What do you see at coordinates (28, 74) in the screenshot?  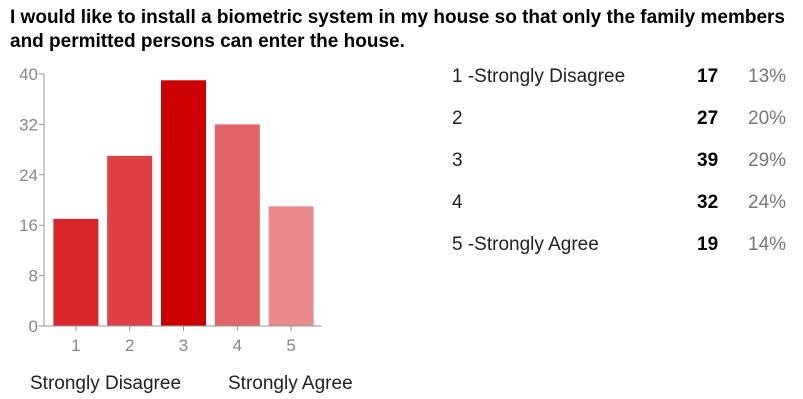 I see `y-tick-label: 40` at bounding box center [28, 74].